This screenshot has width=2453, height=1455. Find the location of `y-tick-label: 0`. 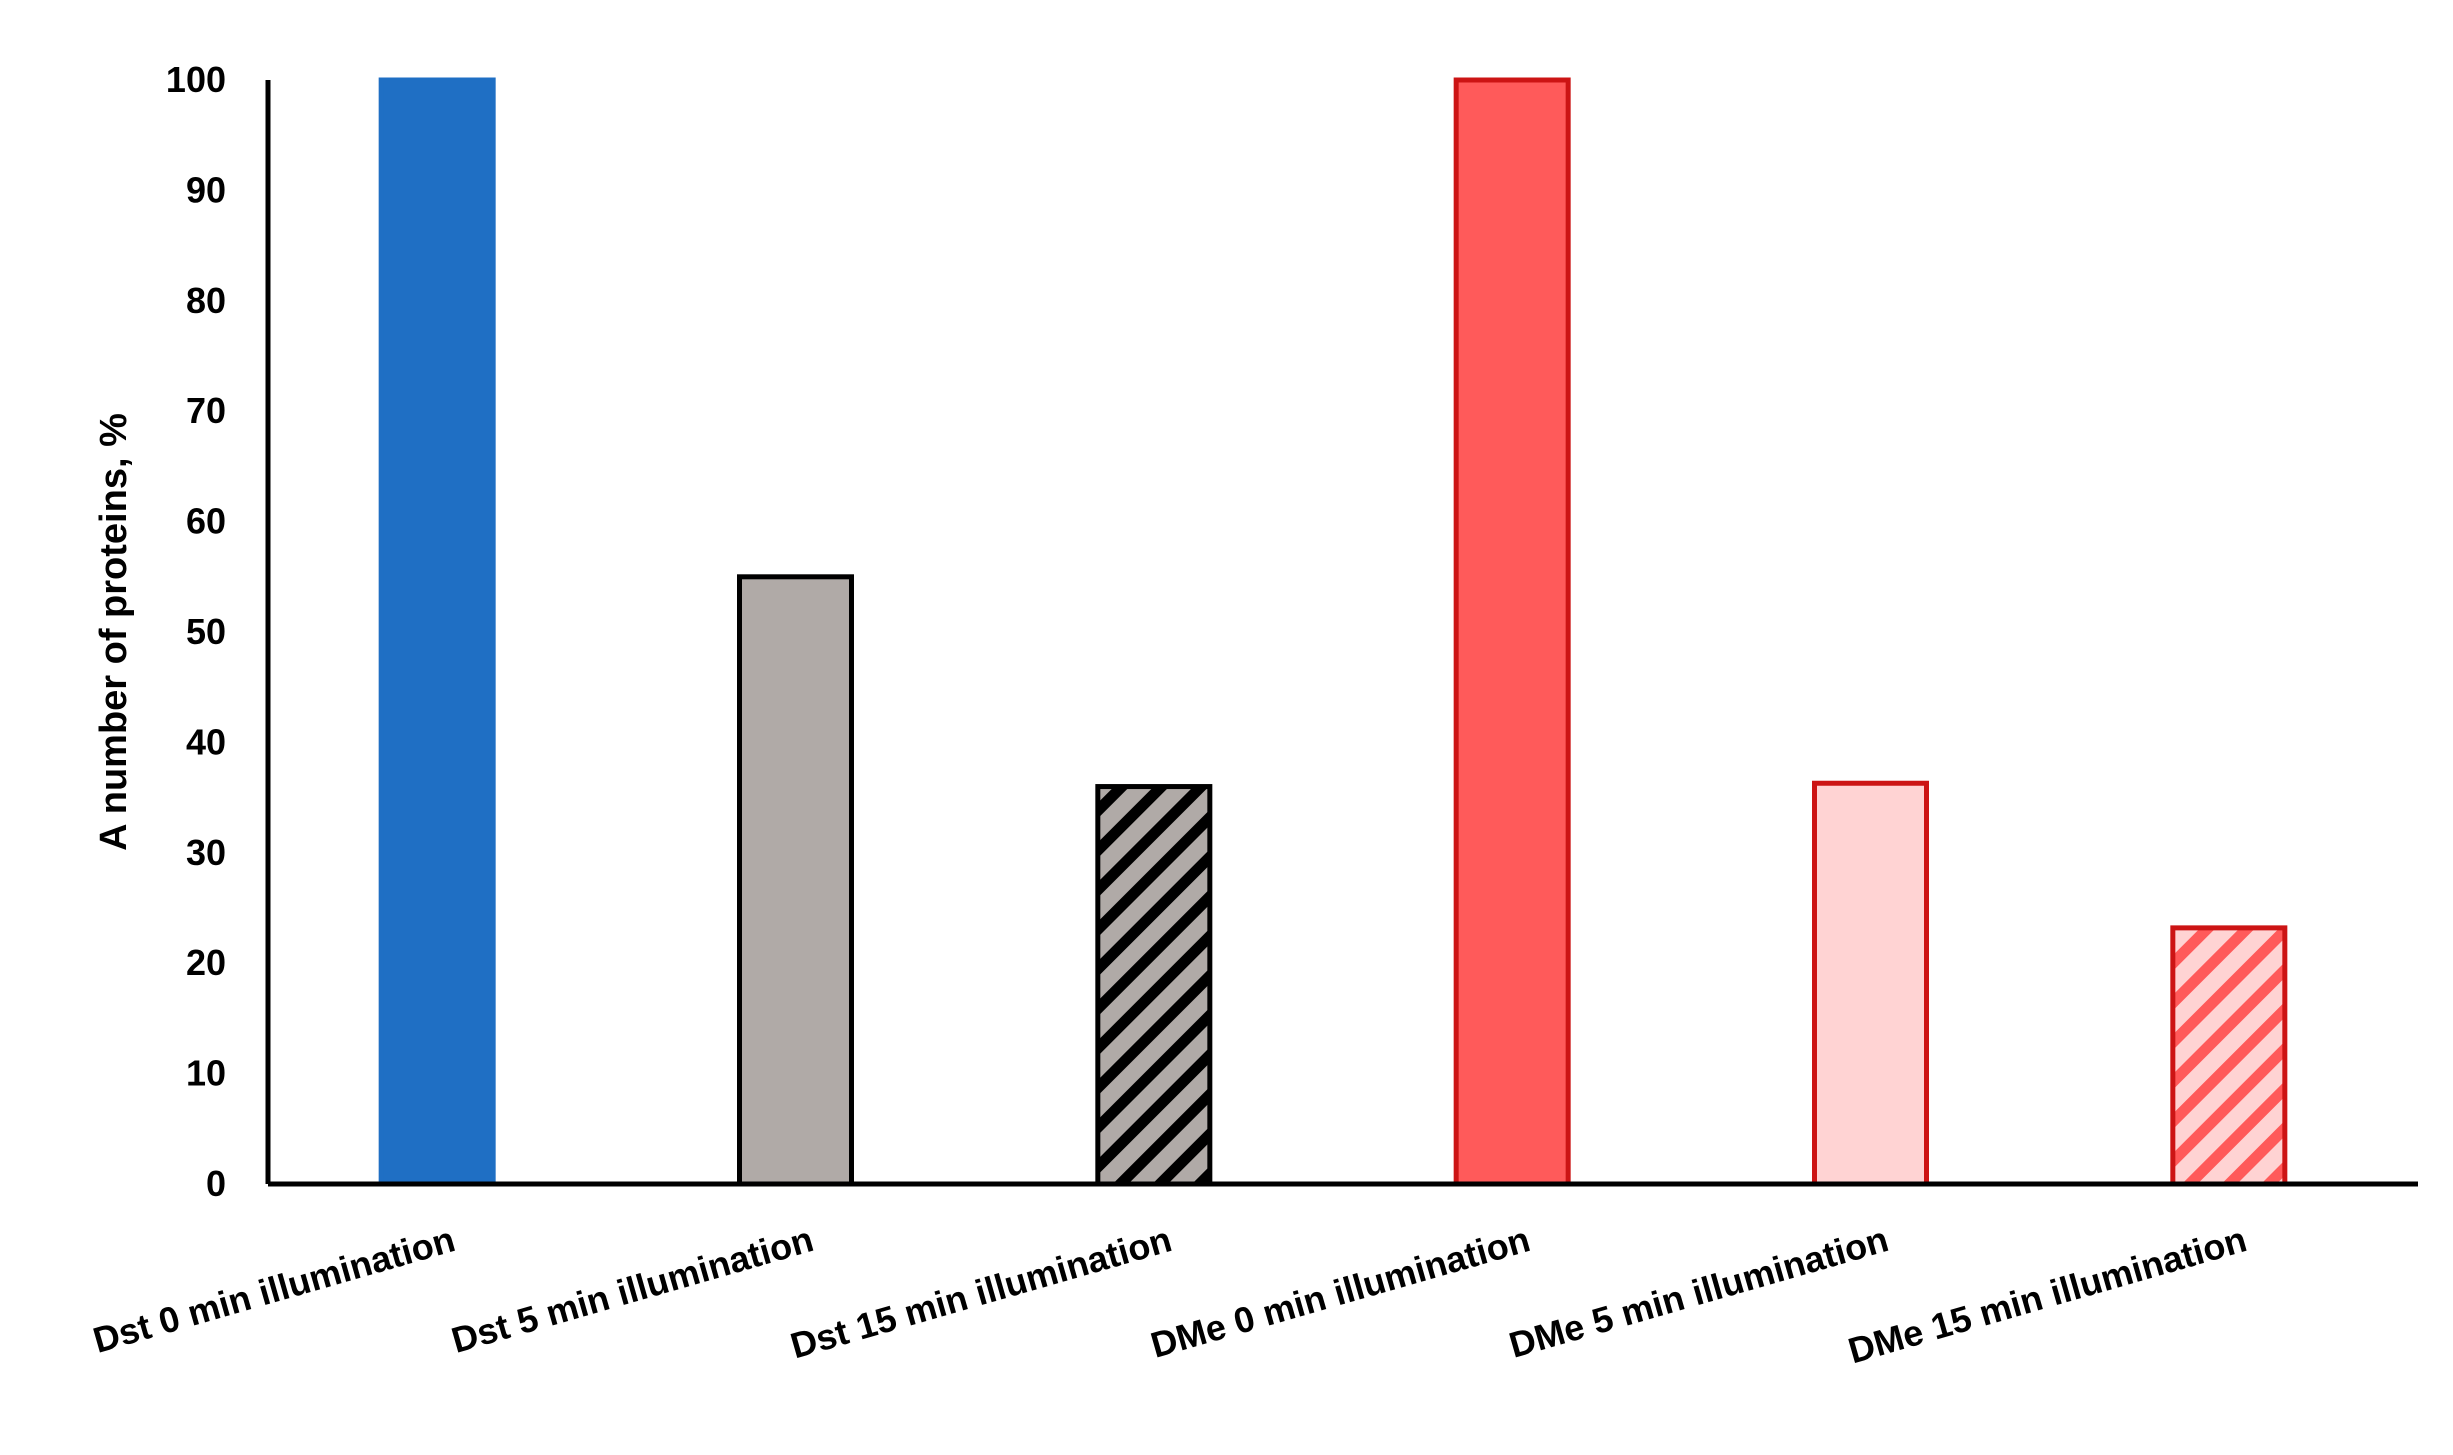

y-tick-label: 0 is located at coordinates (216, 1183).